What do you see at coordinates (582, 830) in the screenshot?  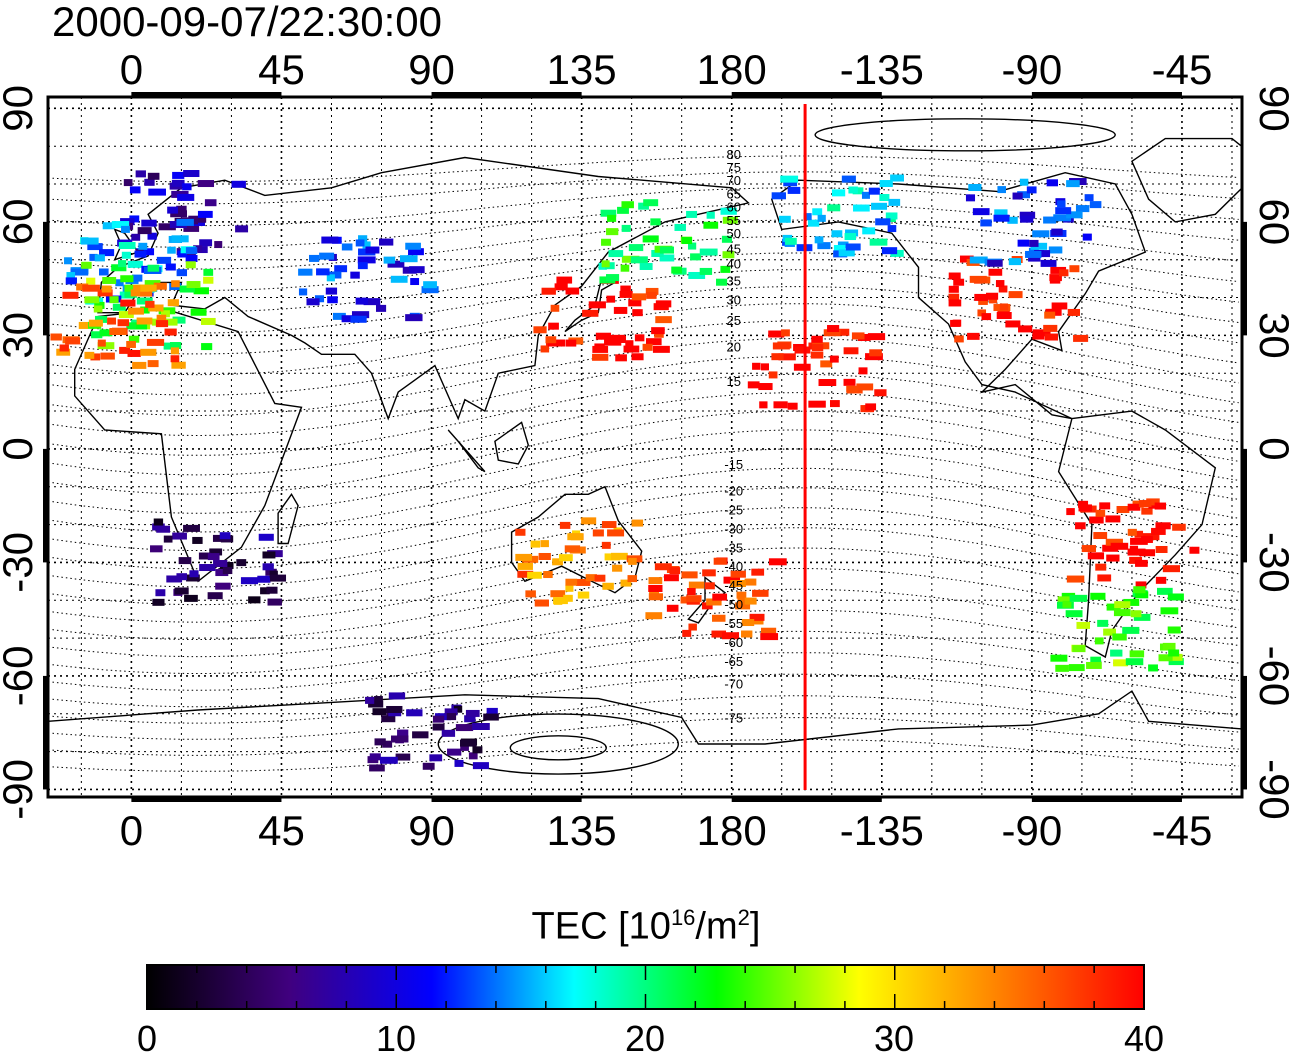 I see `lon-tick-label-bottom: 135` at bounding box center [582, 830].